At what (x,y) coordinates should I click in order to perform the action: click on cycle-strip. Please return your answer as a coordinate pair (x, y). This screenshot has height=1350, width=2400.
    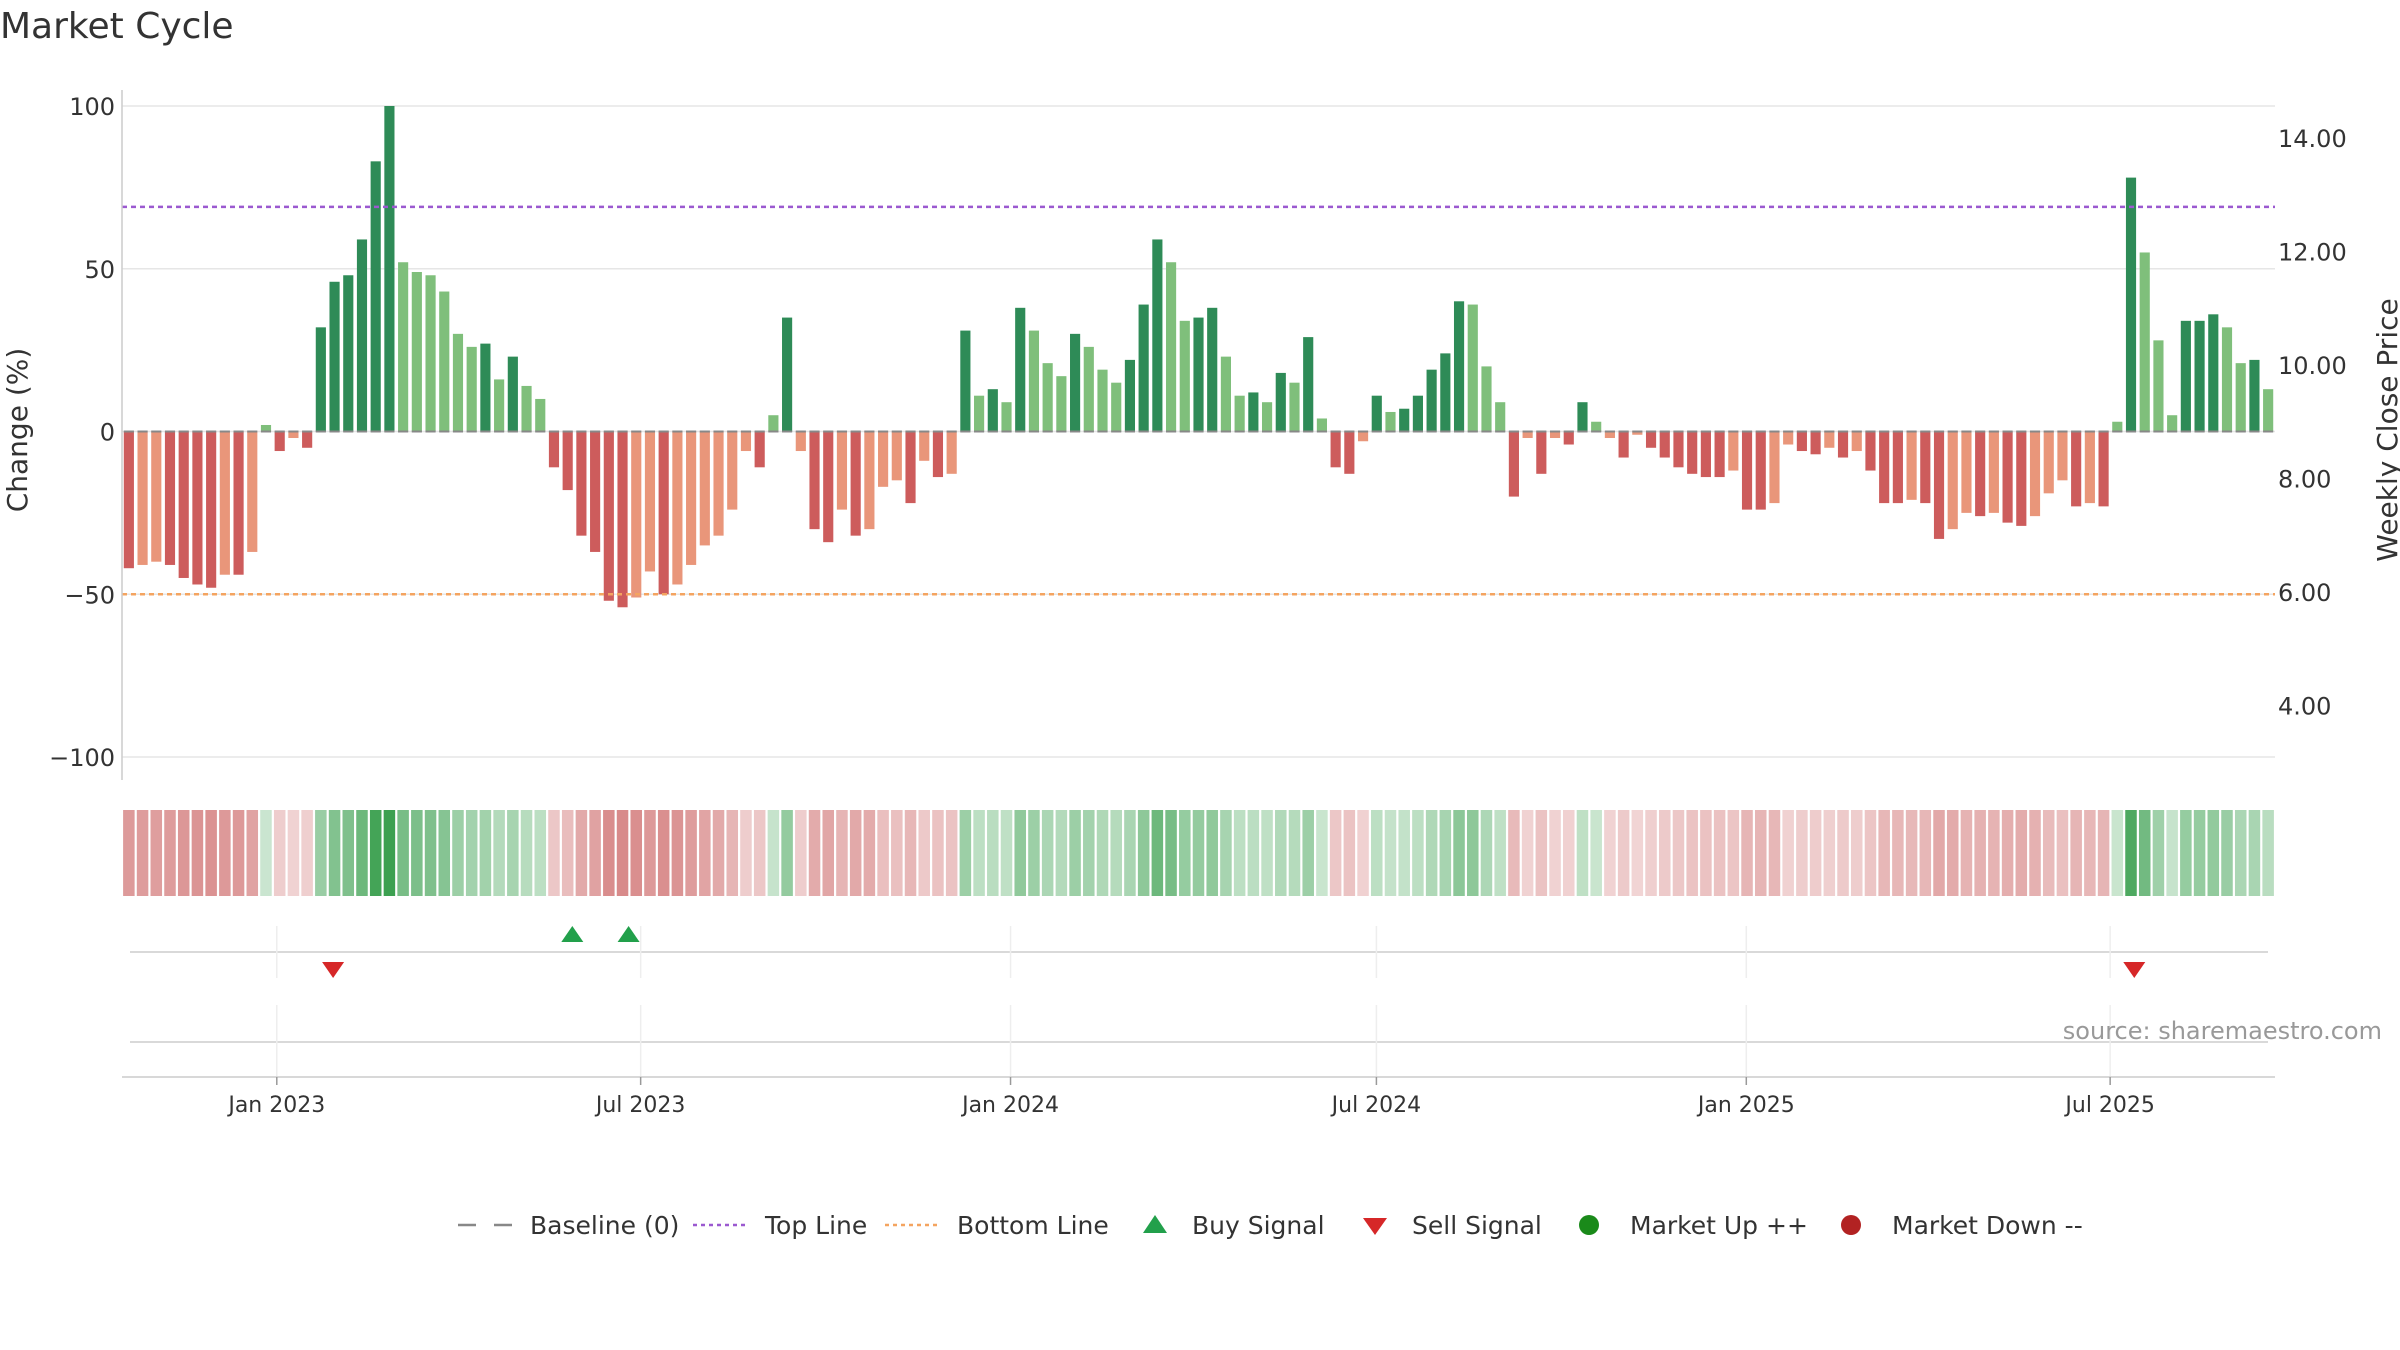
    Looking at the image, I should click on (1198, 853).